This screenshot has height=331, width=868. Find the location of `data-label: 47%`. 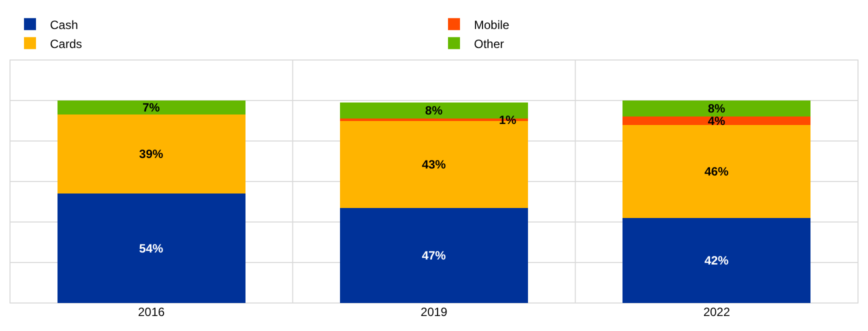

data-label: 47% is located at coordinates (434, 255).